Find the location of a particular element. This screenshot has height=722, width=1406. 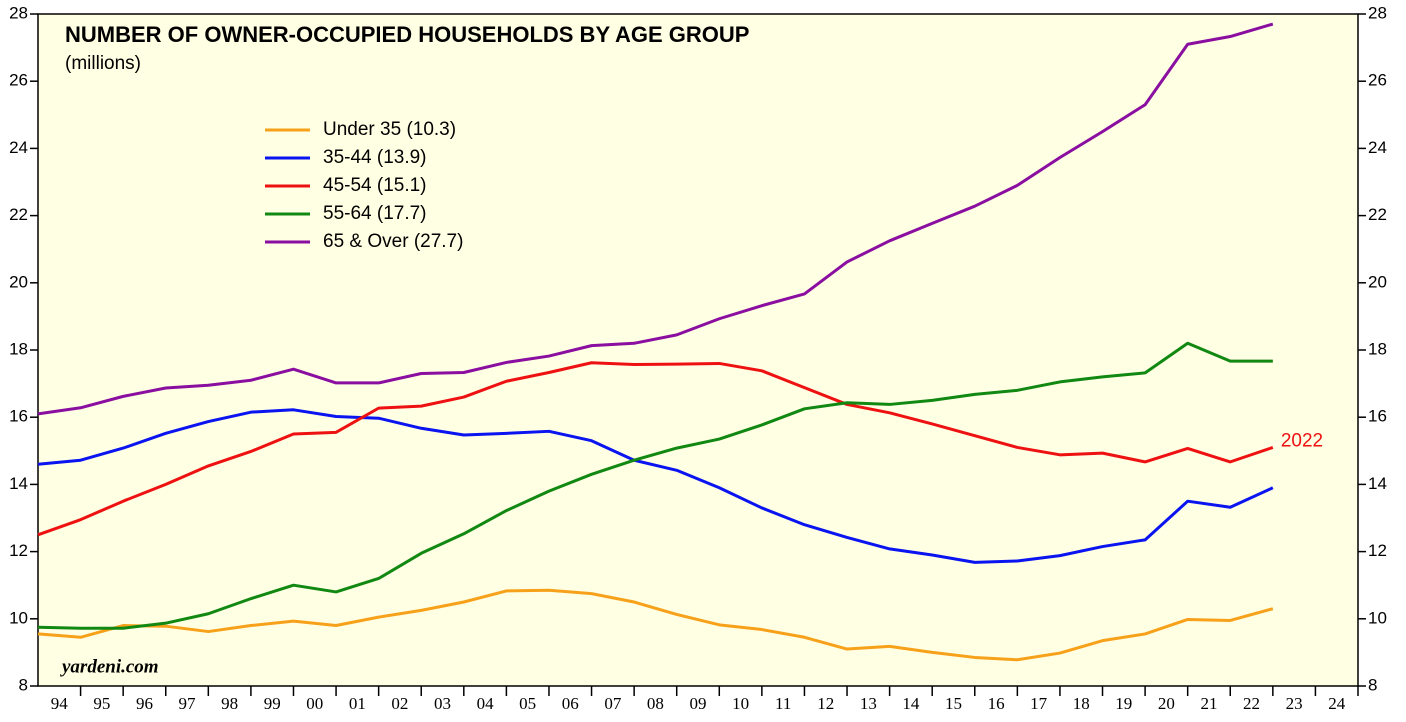

y2-tick-label: 22 is located at coordinates (1377, 214).